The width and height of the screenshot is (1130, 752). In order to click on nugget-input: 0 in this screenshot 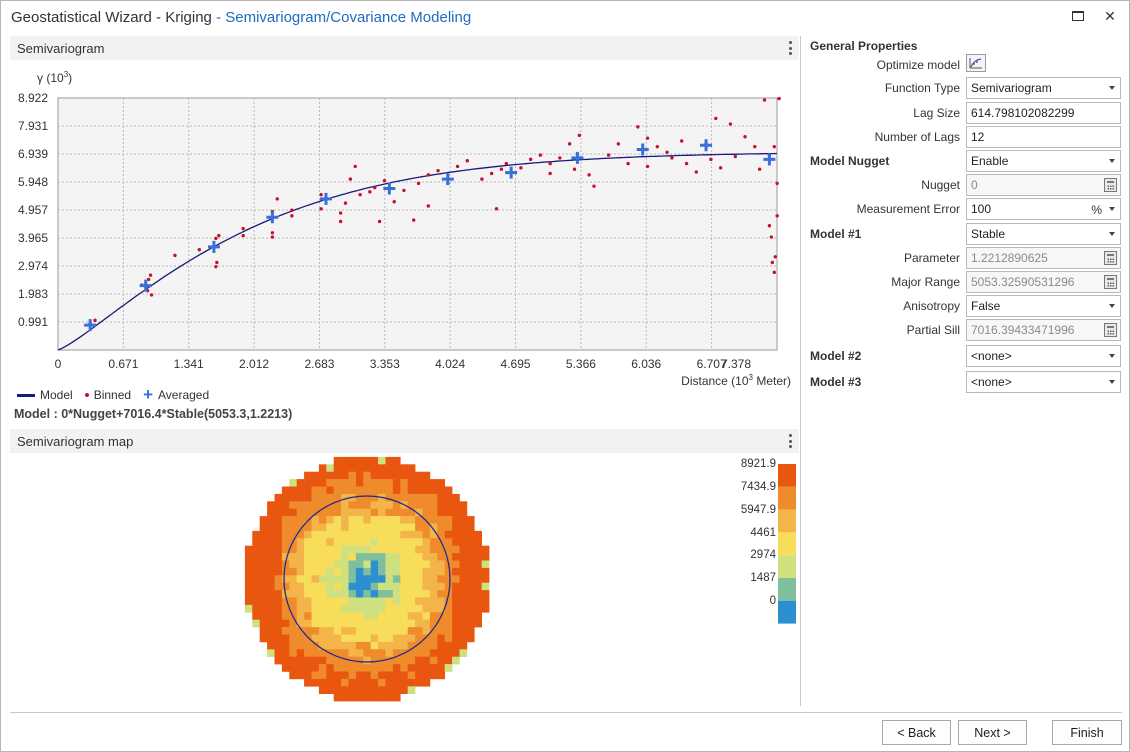, I will do `click(1043, 185)`.